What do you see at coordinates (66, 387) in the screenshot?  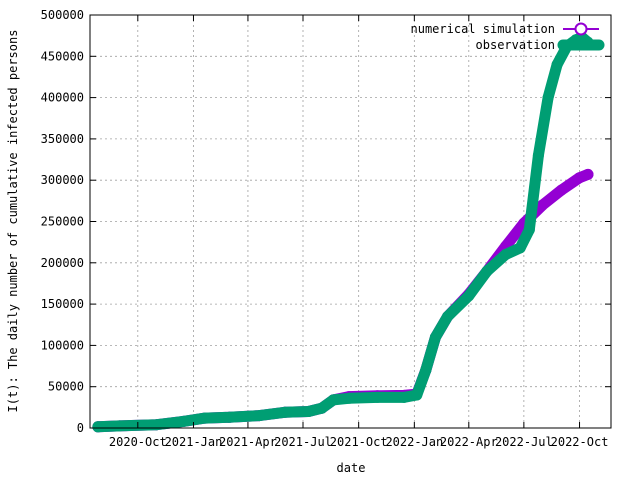 I see `y-tick-label: 50000` at bounding box center [66, 387].